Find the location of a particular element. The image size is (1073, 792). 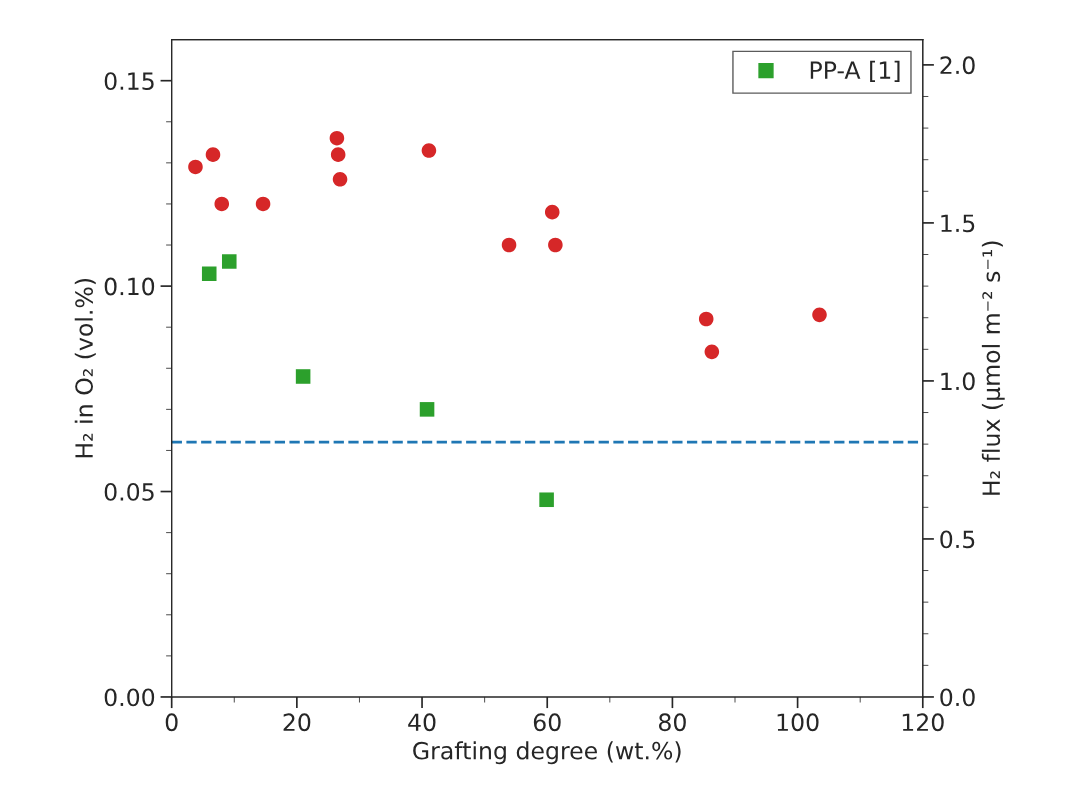

x-tick-label: 0 is located at coordinates (171, 722).